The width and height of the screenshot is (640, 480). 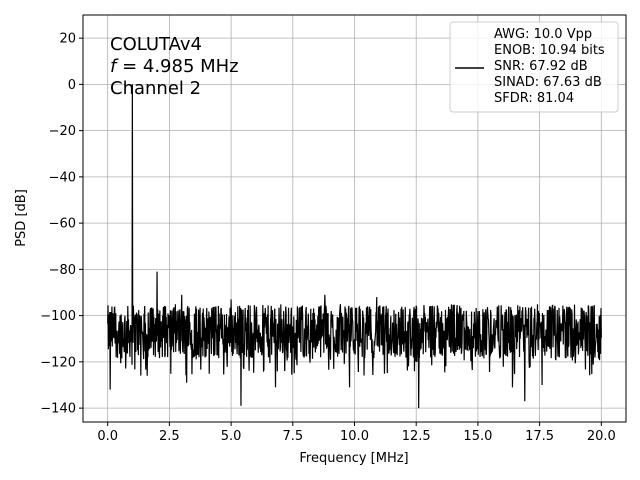 I want to click on x-tick-label: 12.5, so click(x=416, y=436).